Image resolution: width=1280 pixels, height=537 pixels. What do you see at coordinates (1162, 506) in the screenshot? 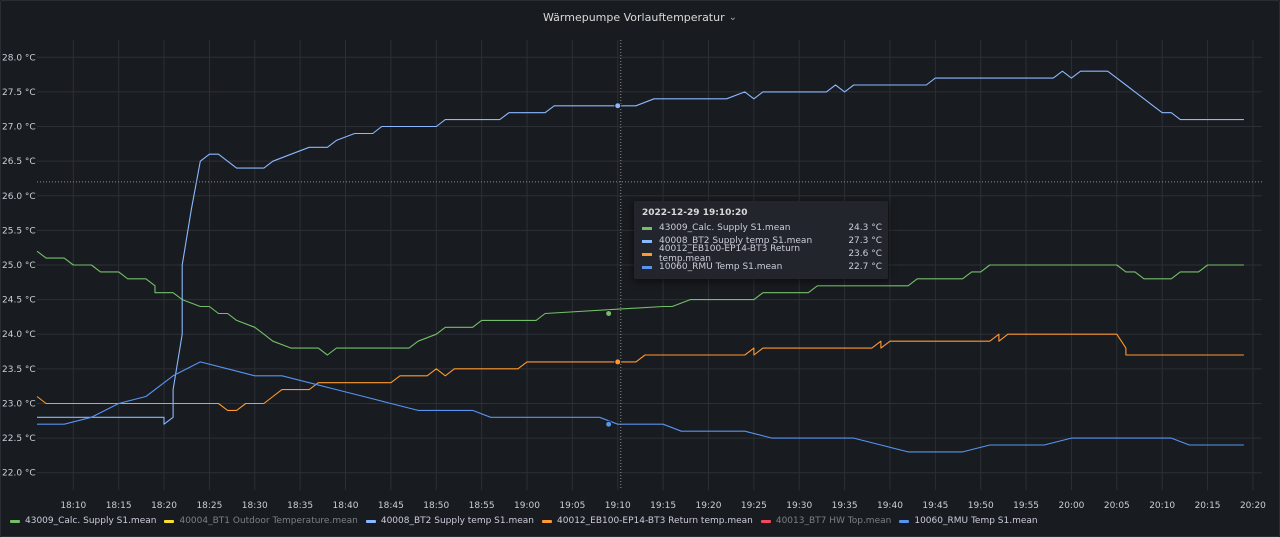
I see `x-tick-label: 20:10` at bounding box center [1162, 506].